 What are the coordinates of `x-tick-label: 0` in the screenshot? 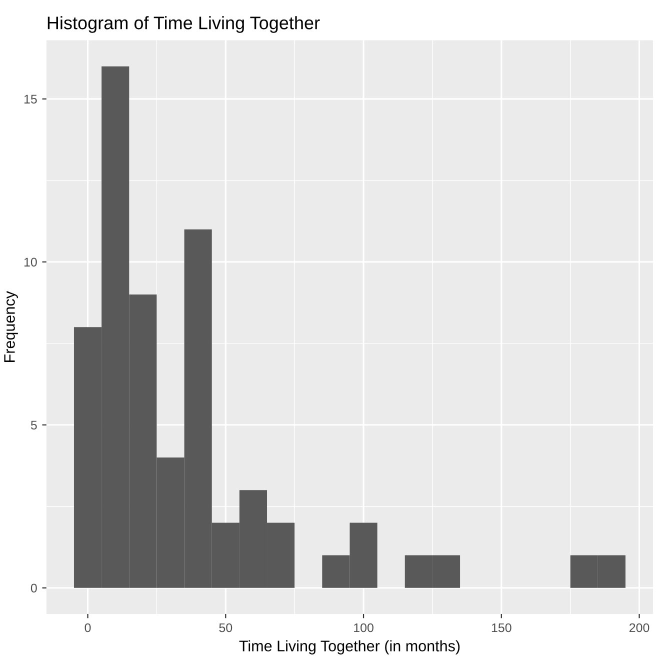 It's located at (87, 627).